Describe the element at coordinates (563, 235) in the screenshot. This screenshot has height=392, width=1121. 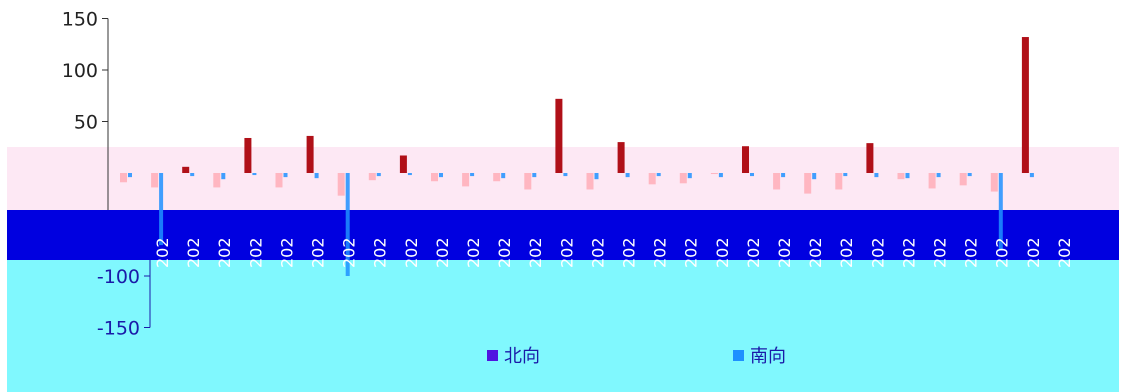
I see `background-band-blue` at that location.